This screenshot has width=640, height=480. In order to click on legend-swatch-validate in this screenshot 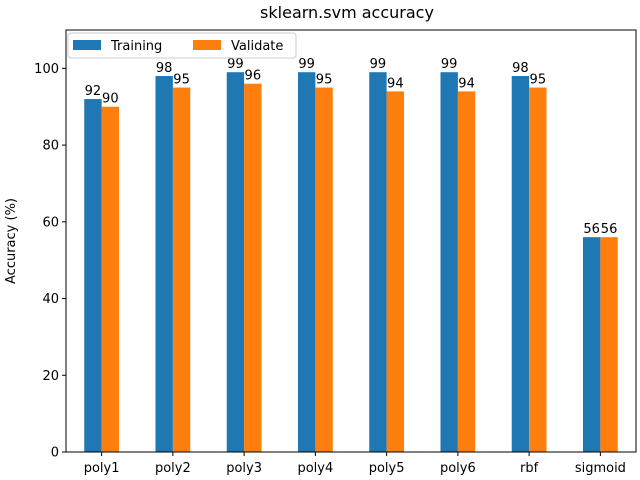, I will do `click(207, 45)`.